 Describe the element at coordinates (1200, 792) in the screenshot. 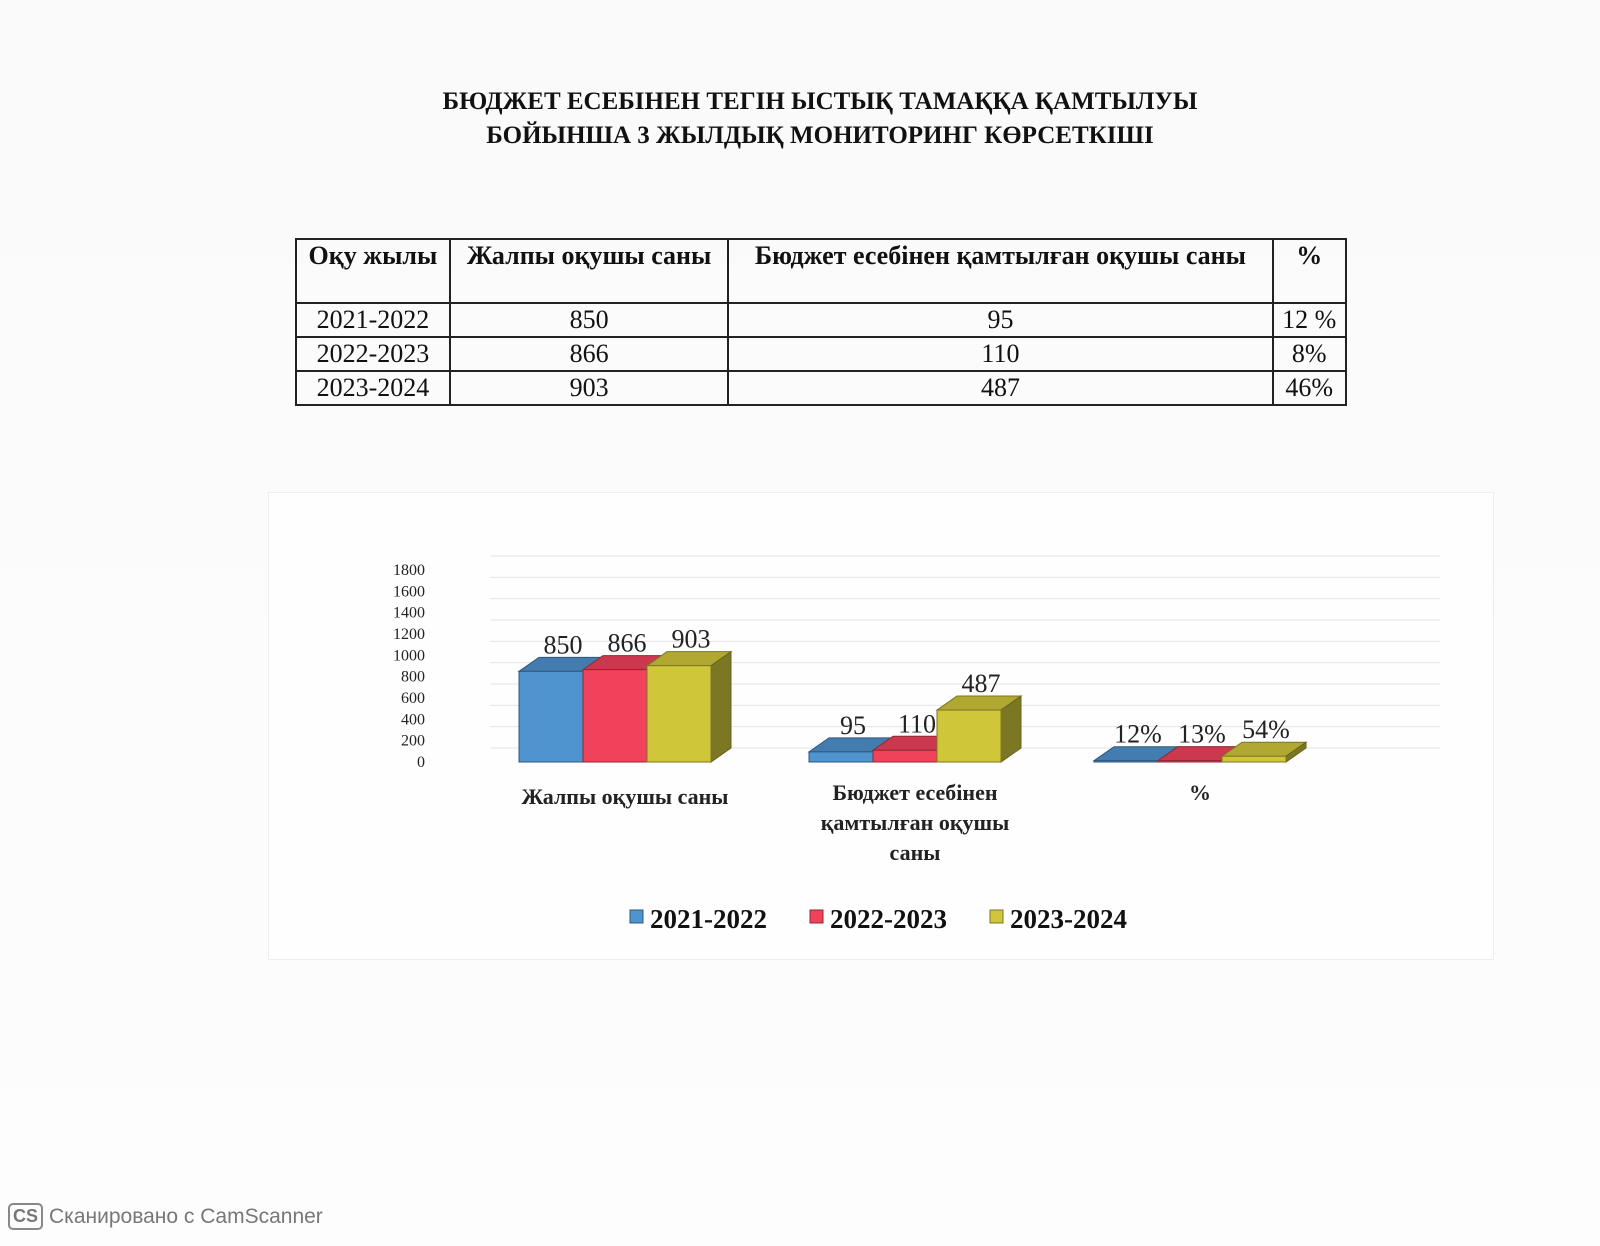

I see `x-category-label: %` at that location.